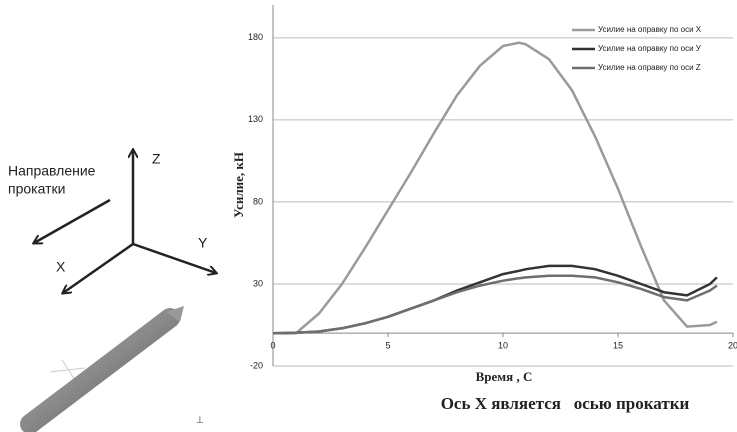  What do you see at coordinates (98, 267) in the screenshot?
I see `x-arrow` at bounding box center [98, 267].